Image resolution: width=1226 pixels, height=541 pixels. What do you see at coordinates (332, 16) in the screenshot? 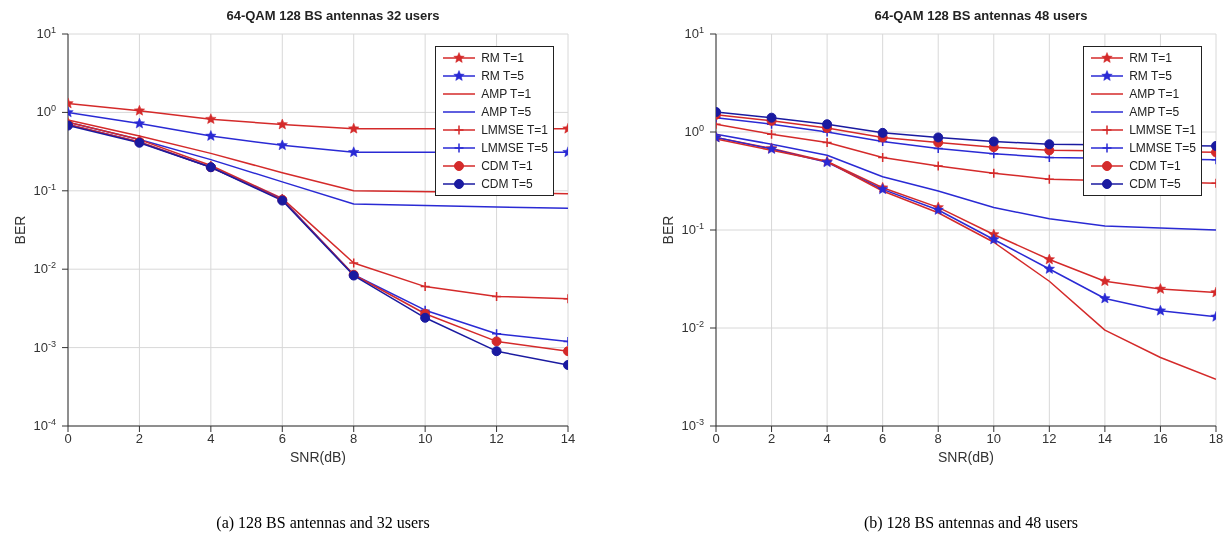
I see `chart-title: 64-QAM 128 BS antennas 32 users` at bounding box center [332, 16].